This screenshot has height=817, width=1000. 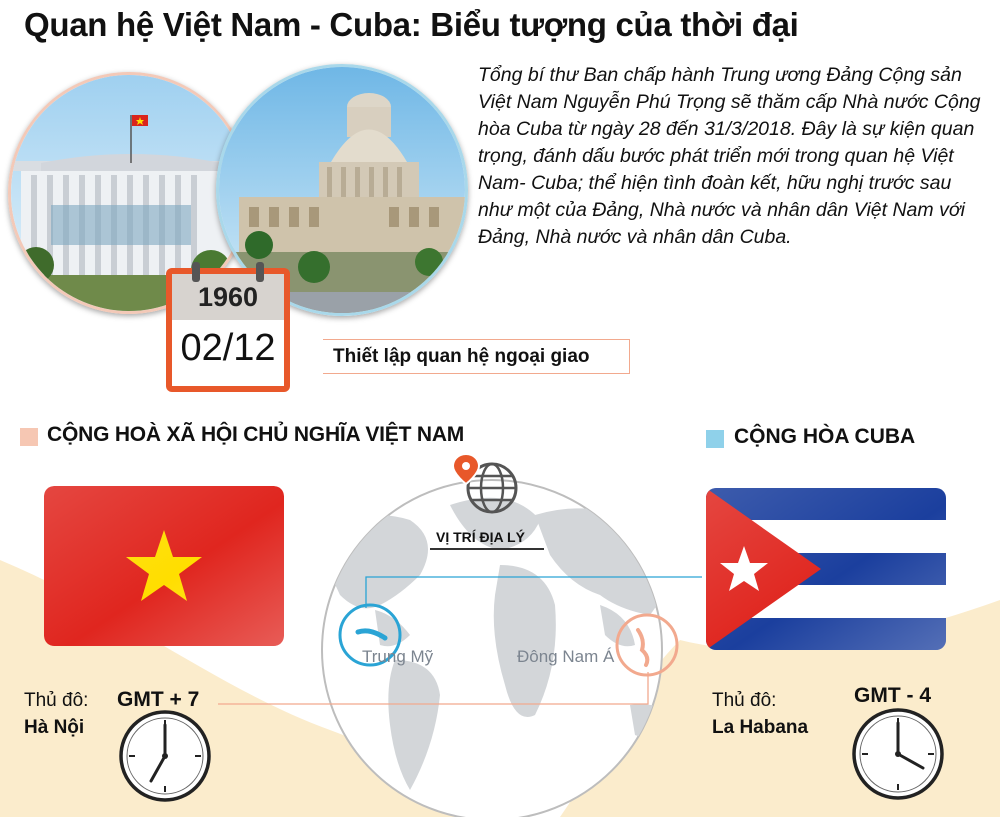 What do you see at coordinates (461, 356) in the screenshot?
I see `event-label: Thiết lập quan hệ ngoại giao` at bounding box center [461, 356].